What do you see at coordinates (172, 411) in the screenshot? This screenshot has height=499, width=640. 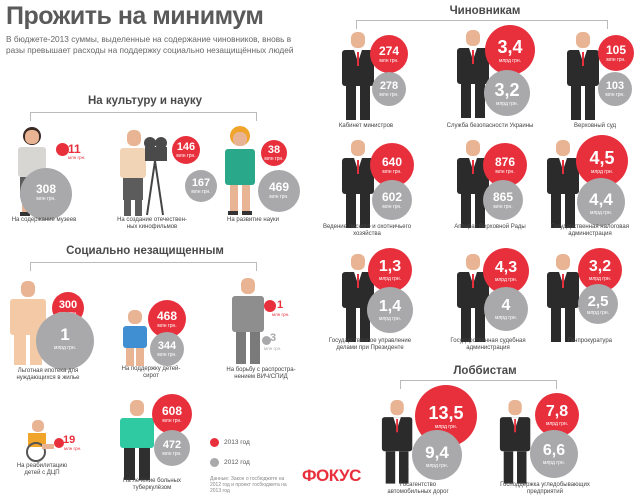 I see `value-2013: 608` at bounding box center [172, 411].